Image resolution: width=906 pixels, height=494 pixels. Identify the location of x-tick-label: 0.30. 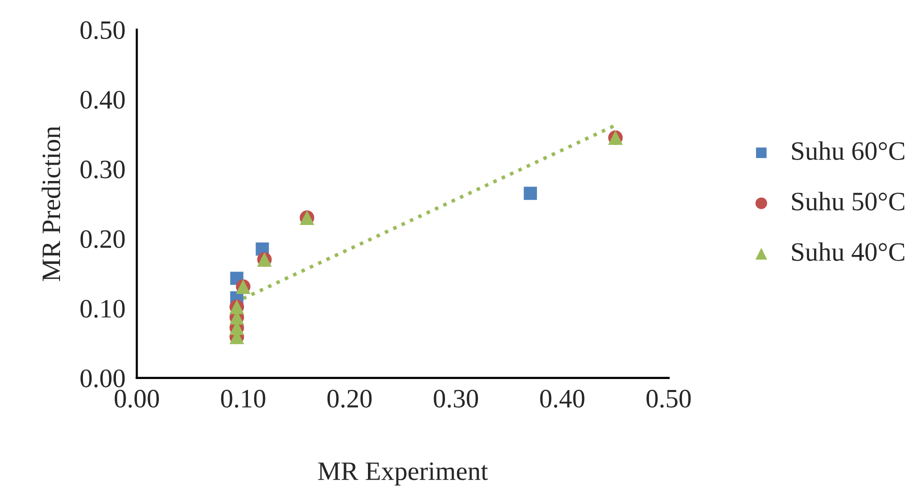
(456, 399).